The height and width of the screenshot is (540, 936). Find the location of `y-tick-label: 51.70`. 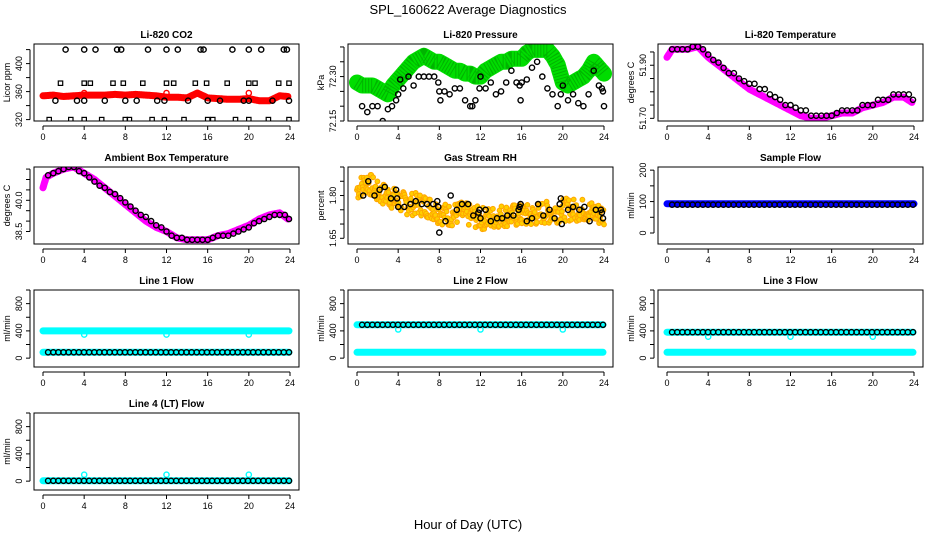

y-tick-label: 51.70 is located at coordinates (643, 118).